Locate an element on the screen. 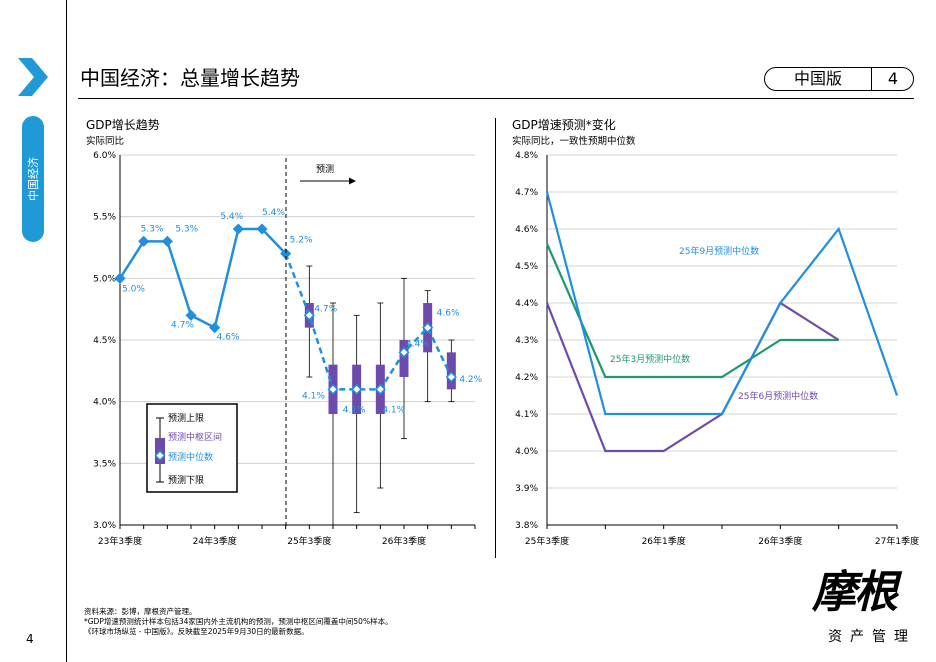 Image resolution: width=936 pixels, height=662 pixels. left-margin-rule is located at coordinates (66, 331).